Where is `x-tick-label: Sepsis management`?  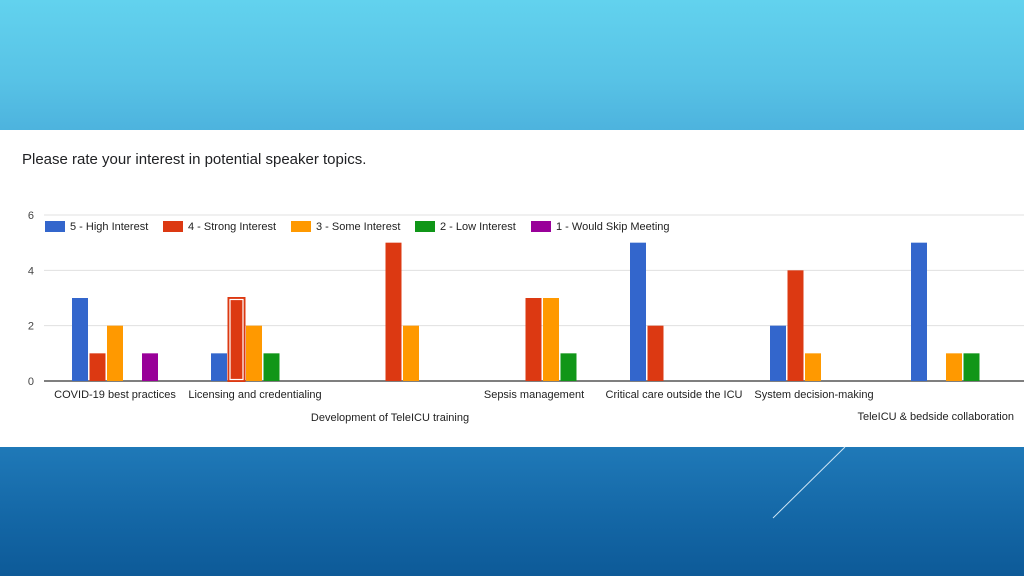 x-tick-label: Sepsis management is located at coordinates (534, 395).